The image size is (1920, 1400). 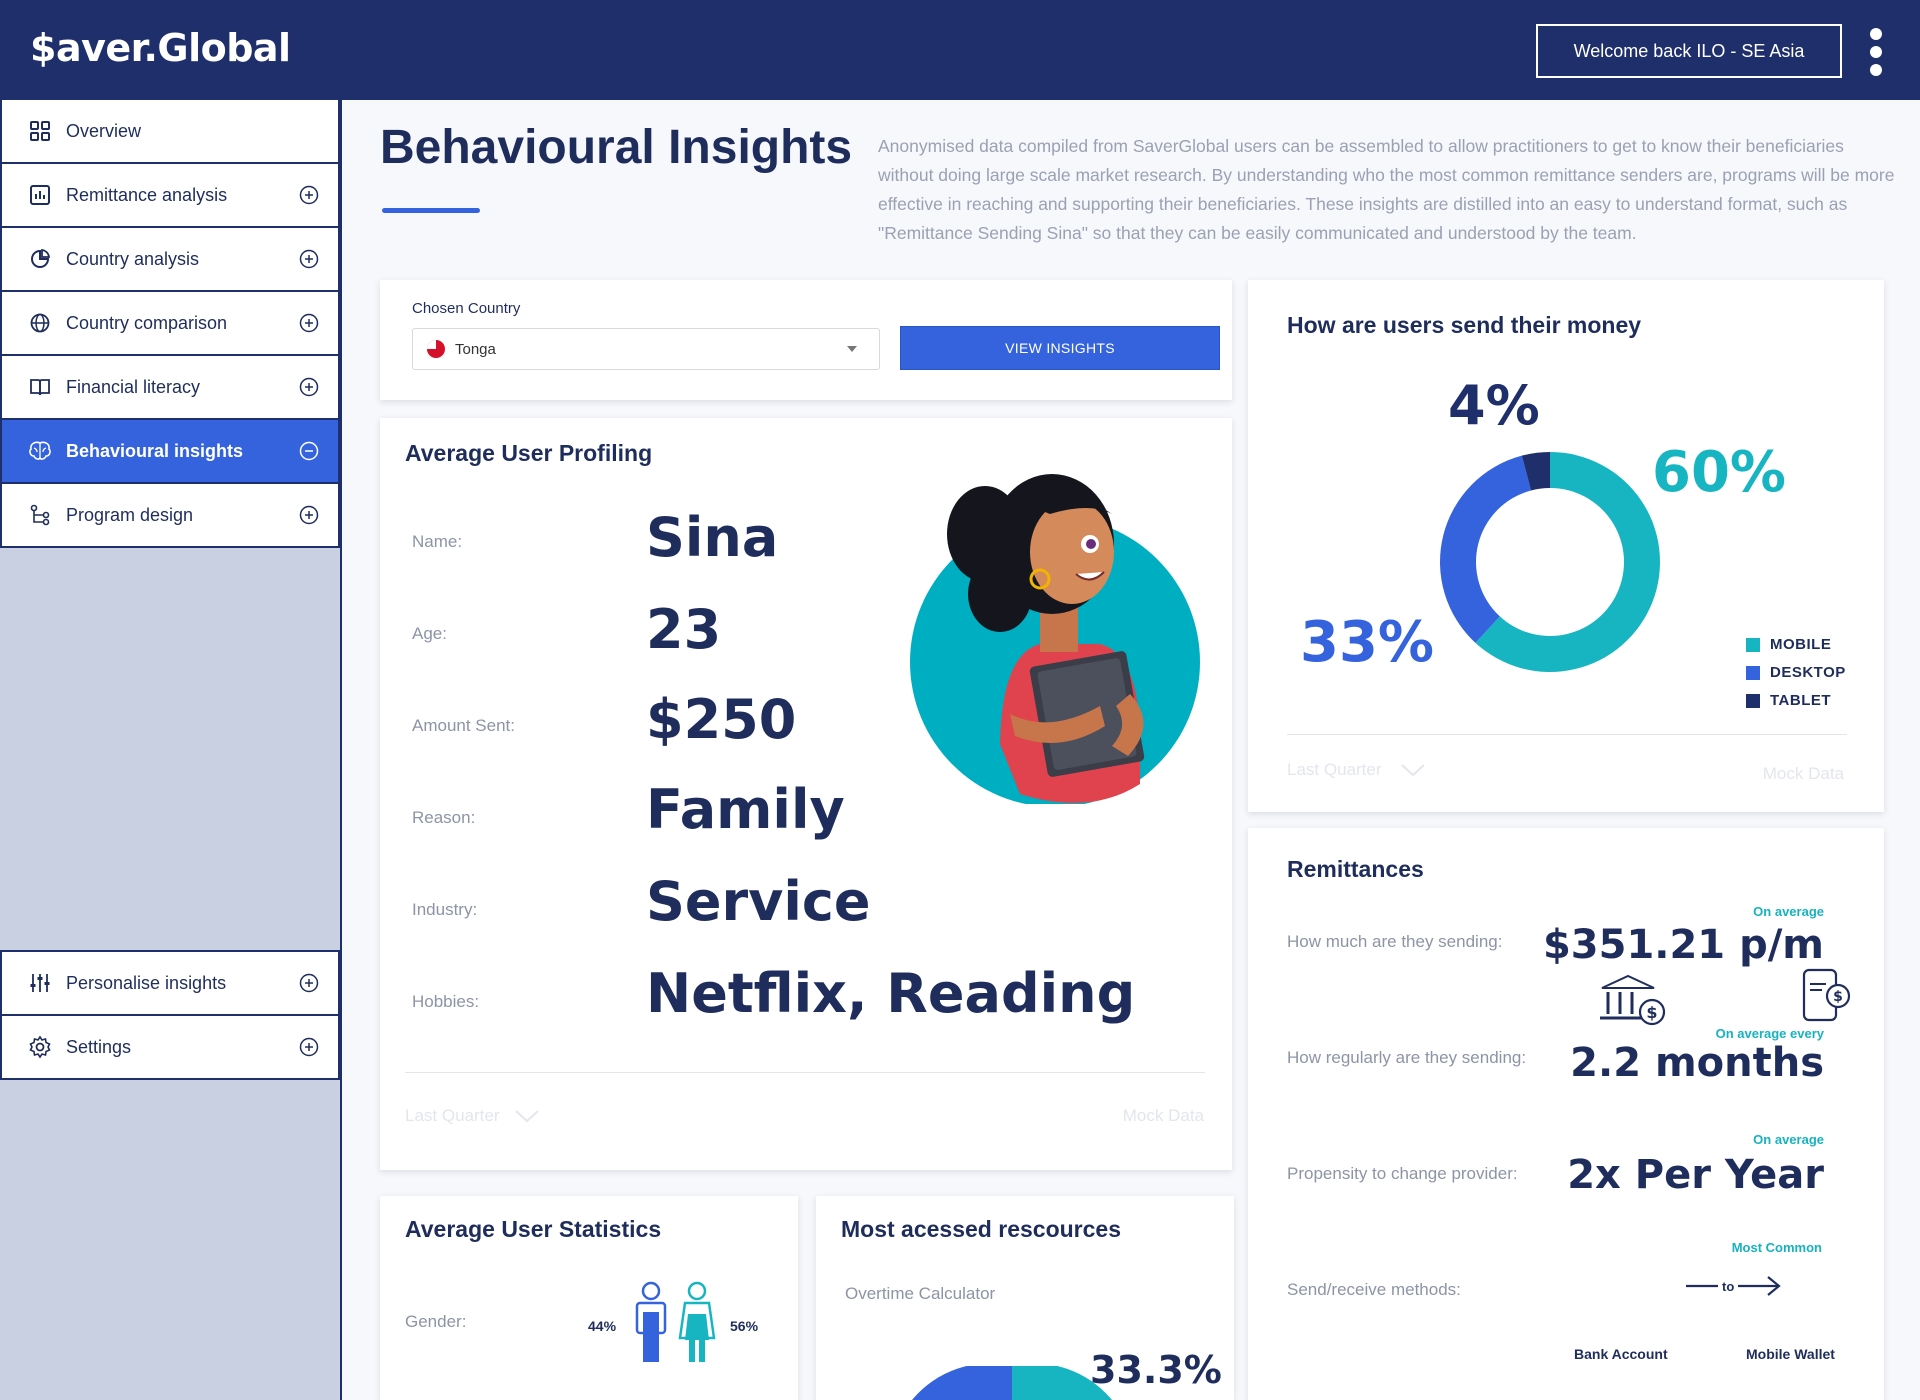 What do you see at coordinates (40, 983) in the screenshot?
I see `sliders-icon` at bounding box center [40, 983].